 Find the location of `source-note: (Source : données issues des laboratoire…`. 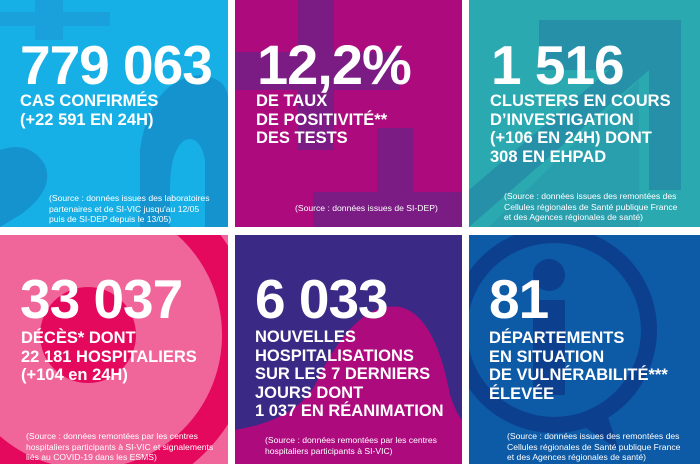

source-note: (Source : données issues des laboratoire… is located at coordinates (129, 208).